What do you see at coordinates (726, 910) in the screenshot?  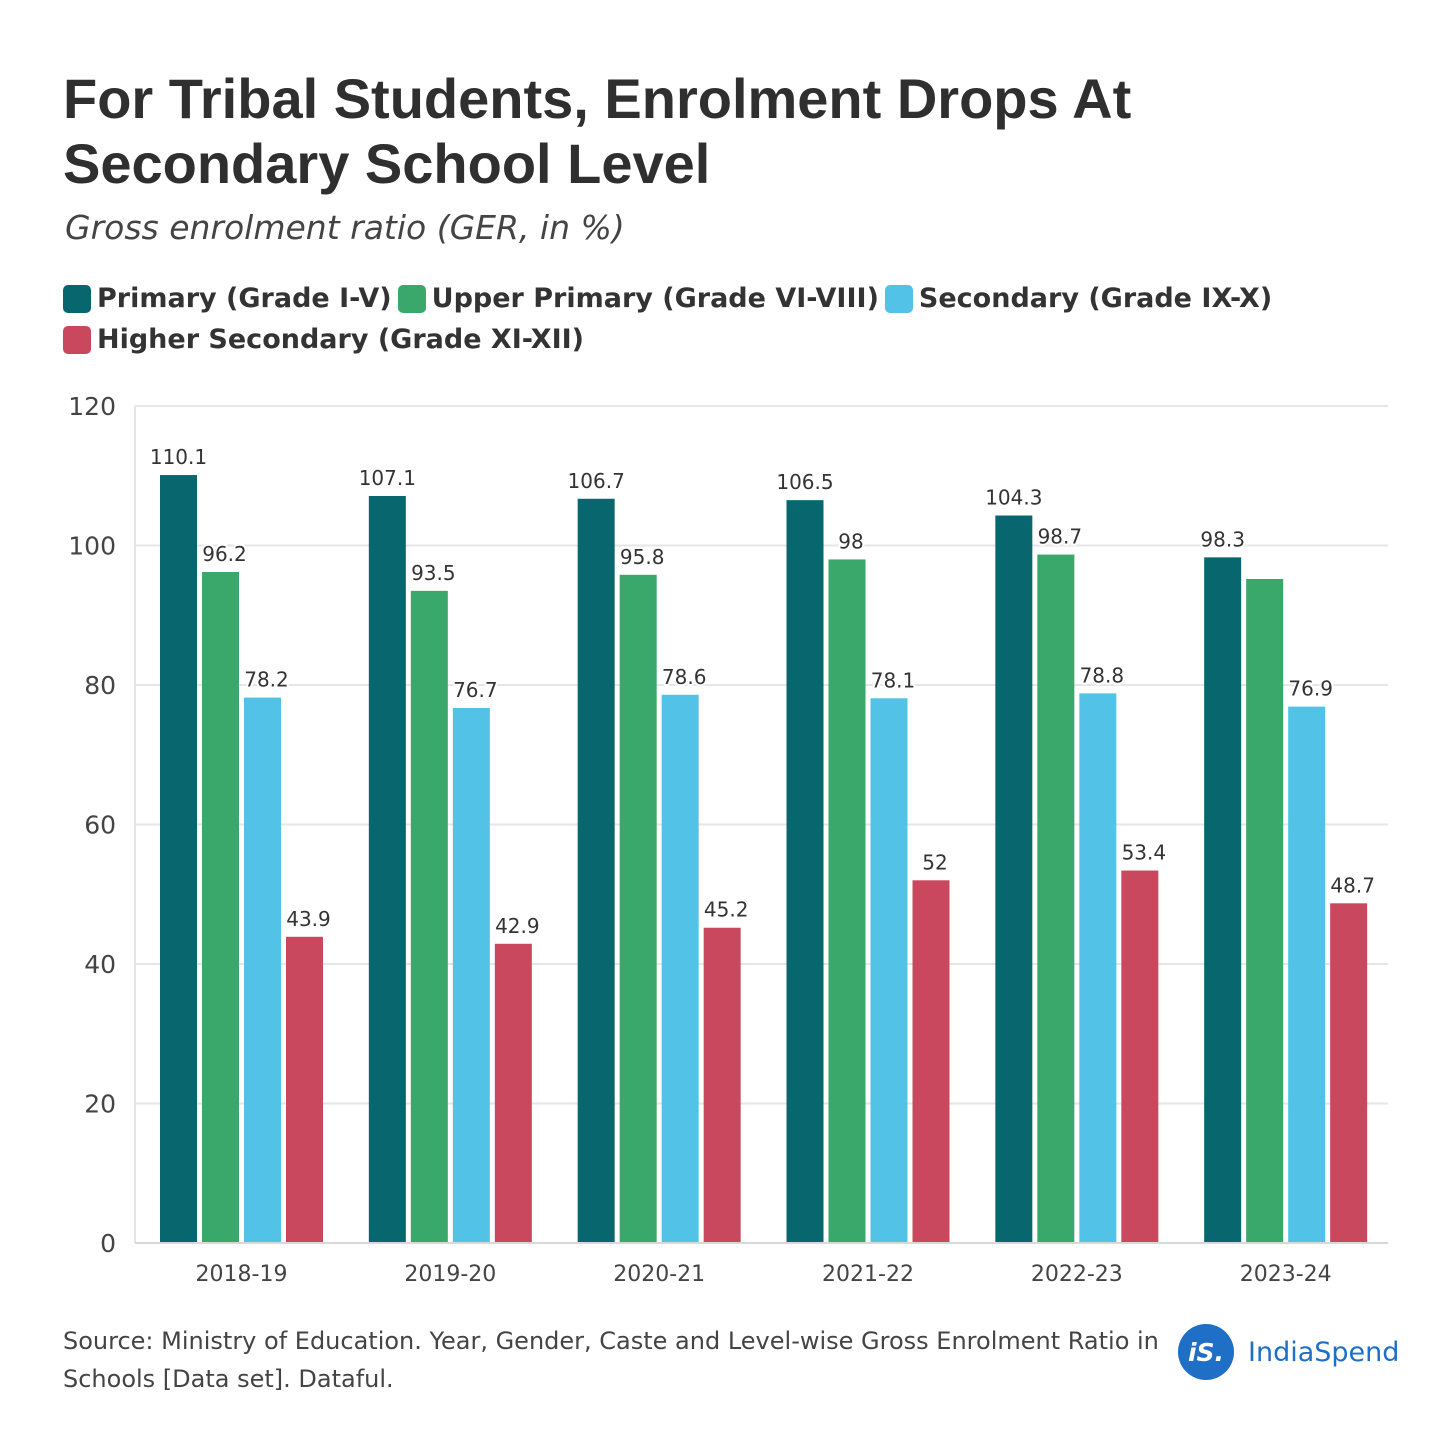 I see `data-label: 45.2` at bounding box center [726, 910].